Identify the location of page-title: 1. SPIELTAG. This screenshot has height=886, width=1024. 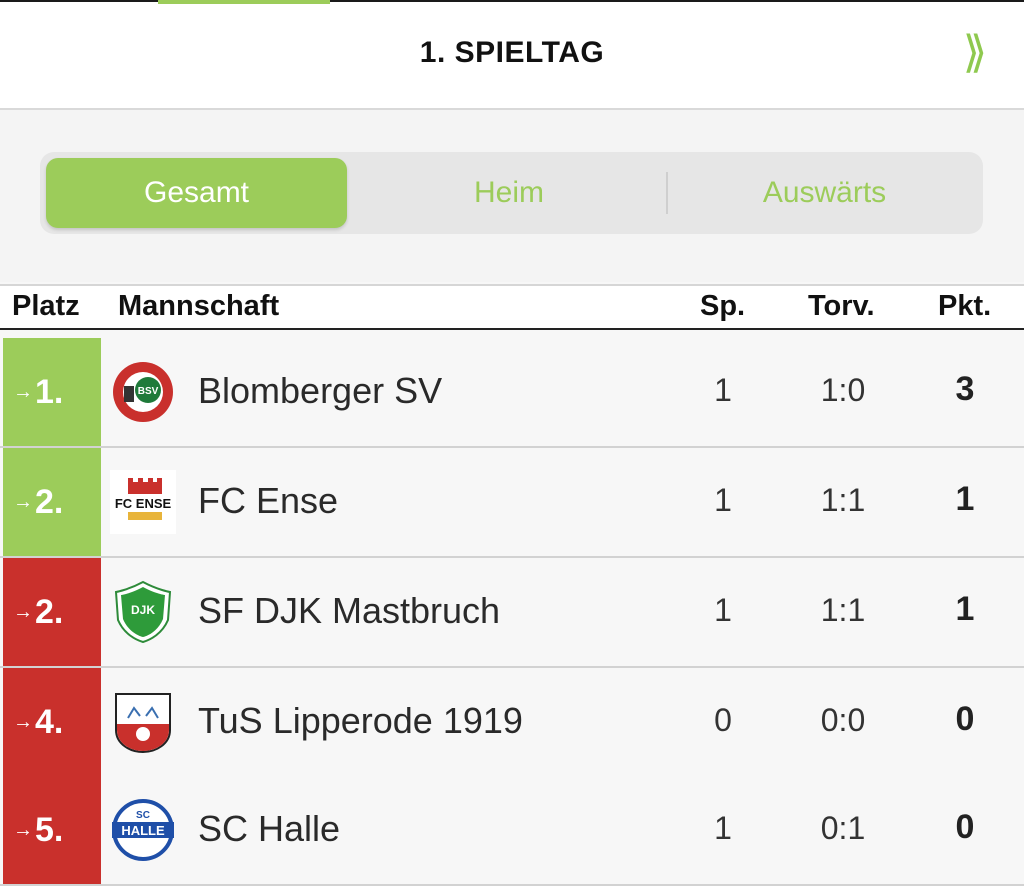
(512, 52).